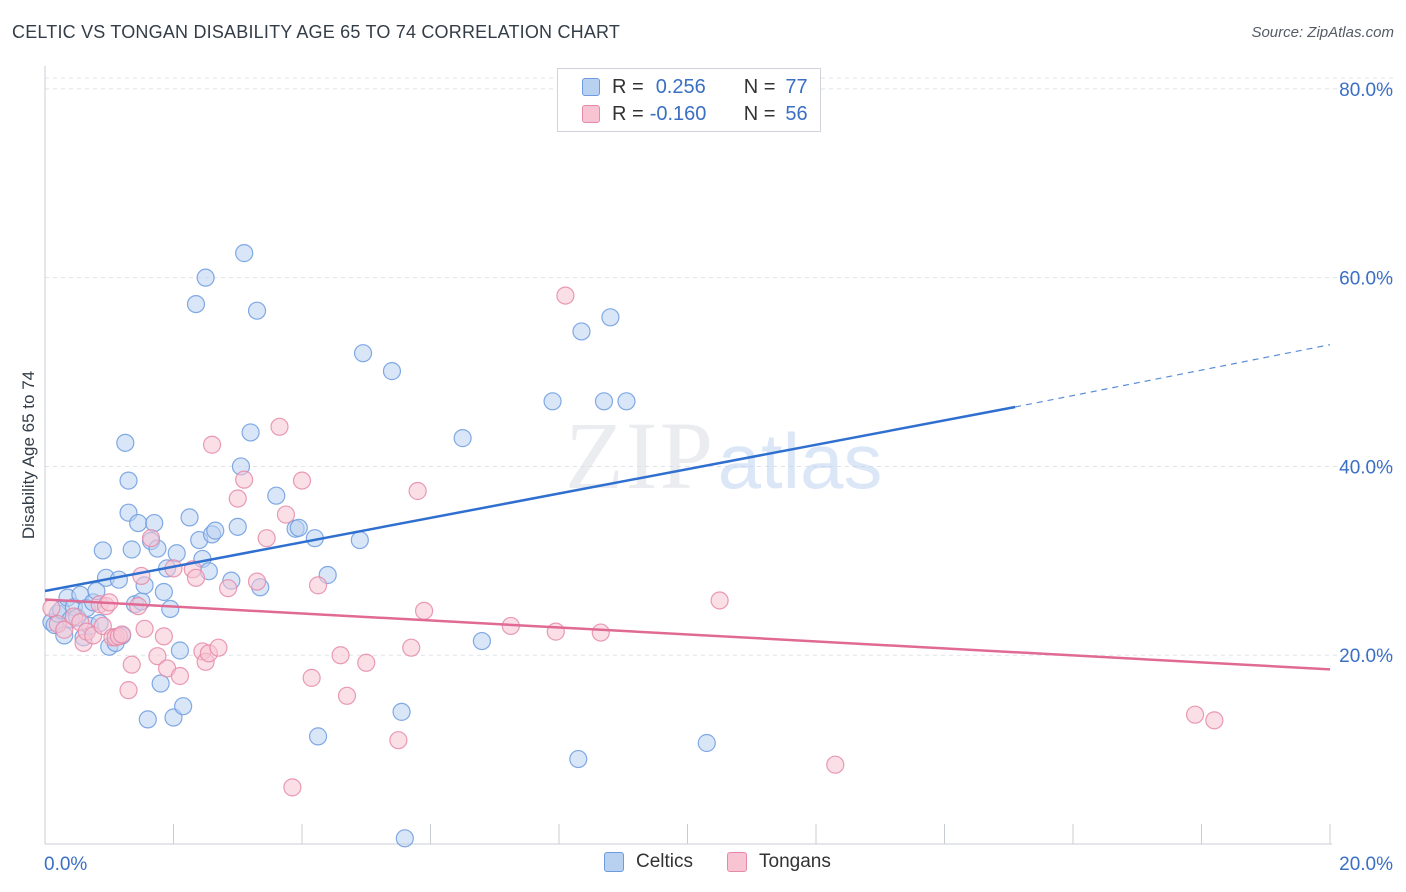 The width and height of the screenshot is (1406, 892). Describe the element at coordinates (614, 862) in the screenshot. I see `celtics-legend-swatch` at that location.